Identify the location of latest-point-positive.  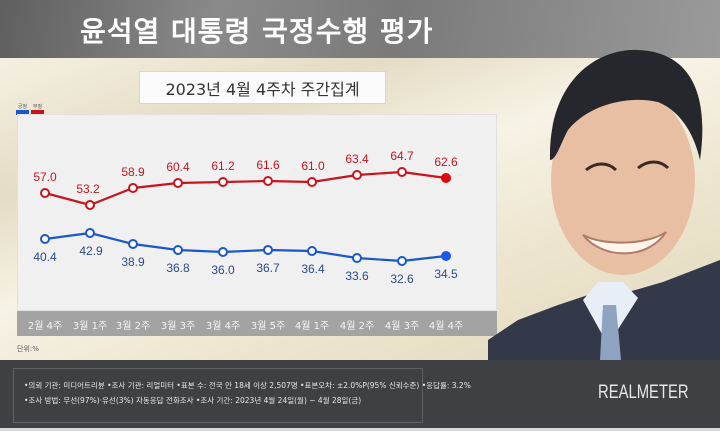
(446, 256).